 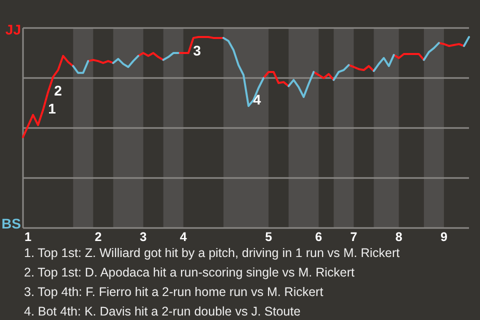 I want to click on x-tick-label: 9, so click(x=444, y=237).